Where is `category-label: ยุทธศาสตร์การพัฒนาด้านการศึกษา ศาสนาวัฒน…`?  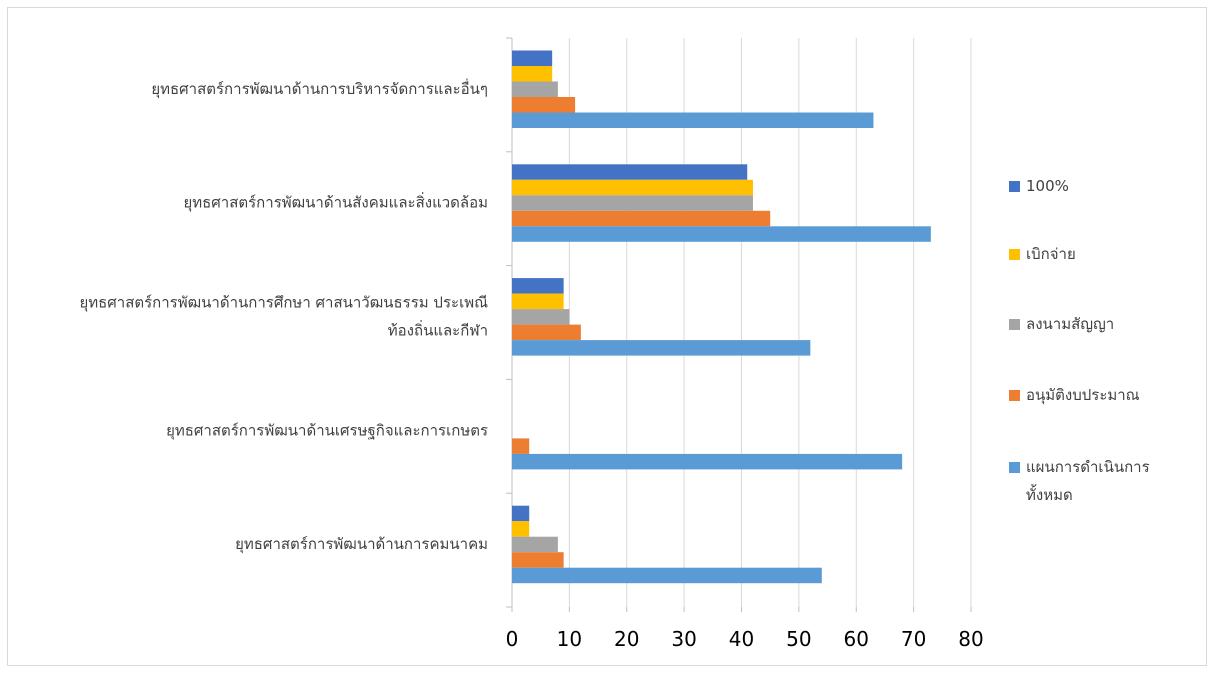 category-label: ยุทธศาสตร์การพัฒนาด้านการศึกษา ศาสนาวัฒน… is located at coordinates (283, 303).